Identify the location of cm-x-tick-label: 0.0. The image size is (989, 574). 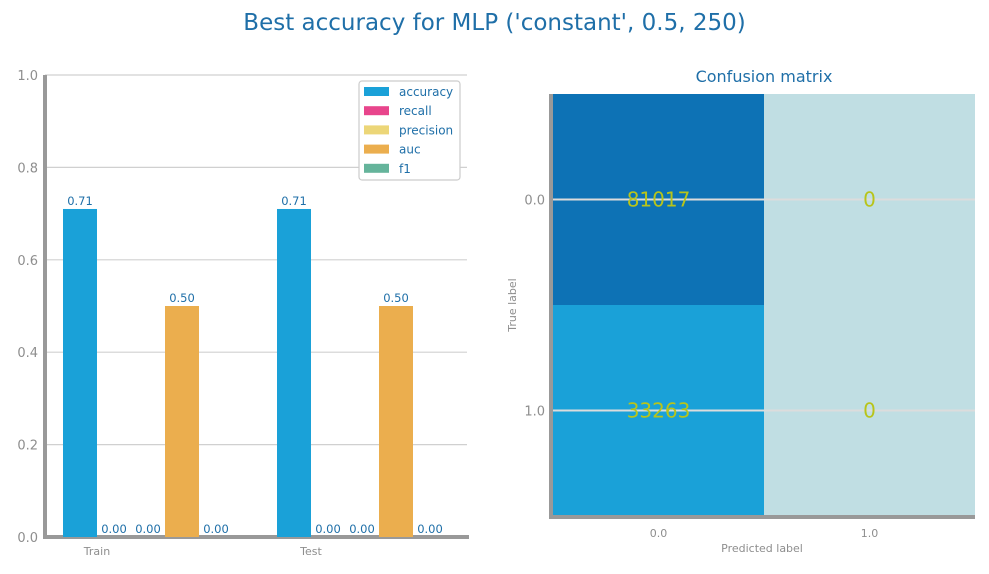
(659, 533).